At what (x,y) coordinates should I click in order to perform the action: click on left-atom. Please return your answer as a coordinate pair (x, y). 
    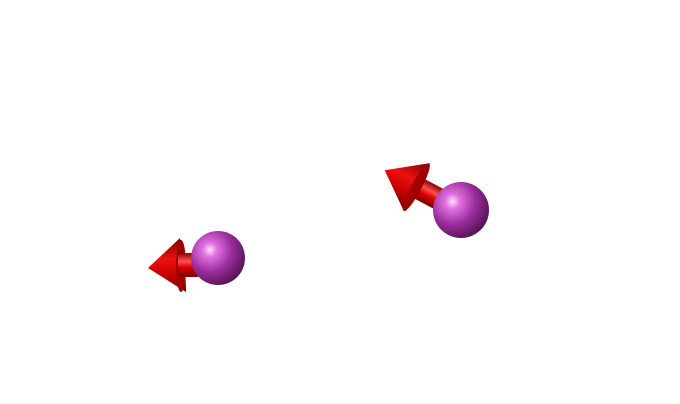
    Looking at the image, I should click on (196, 261).